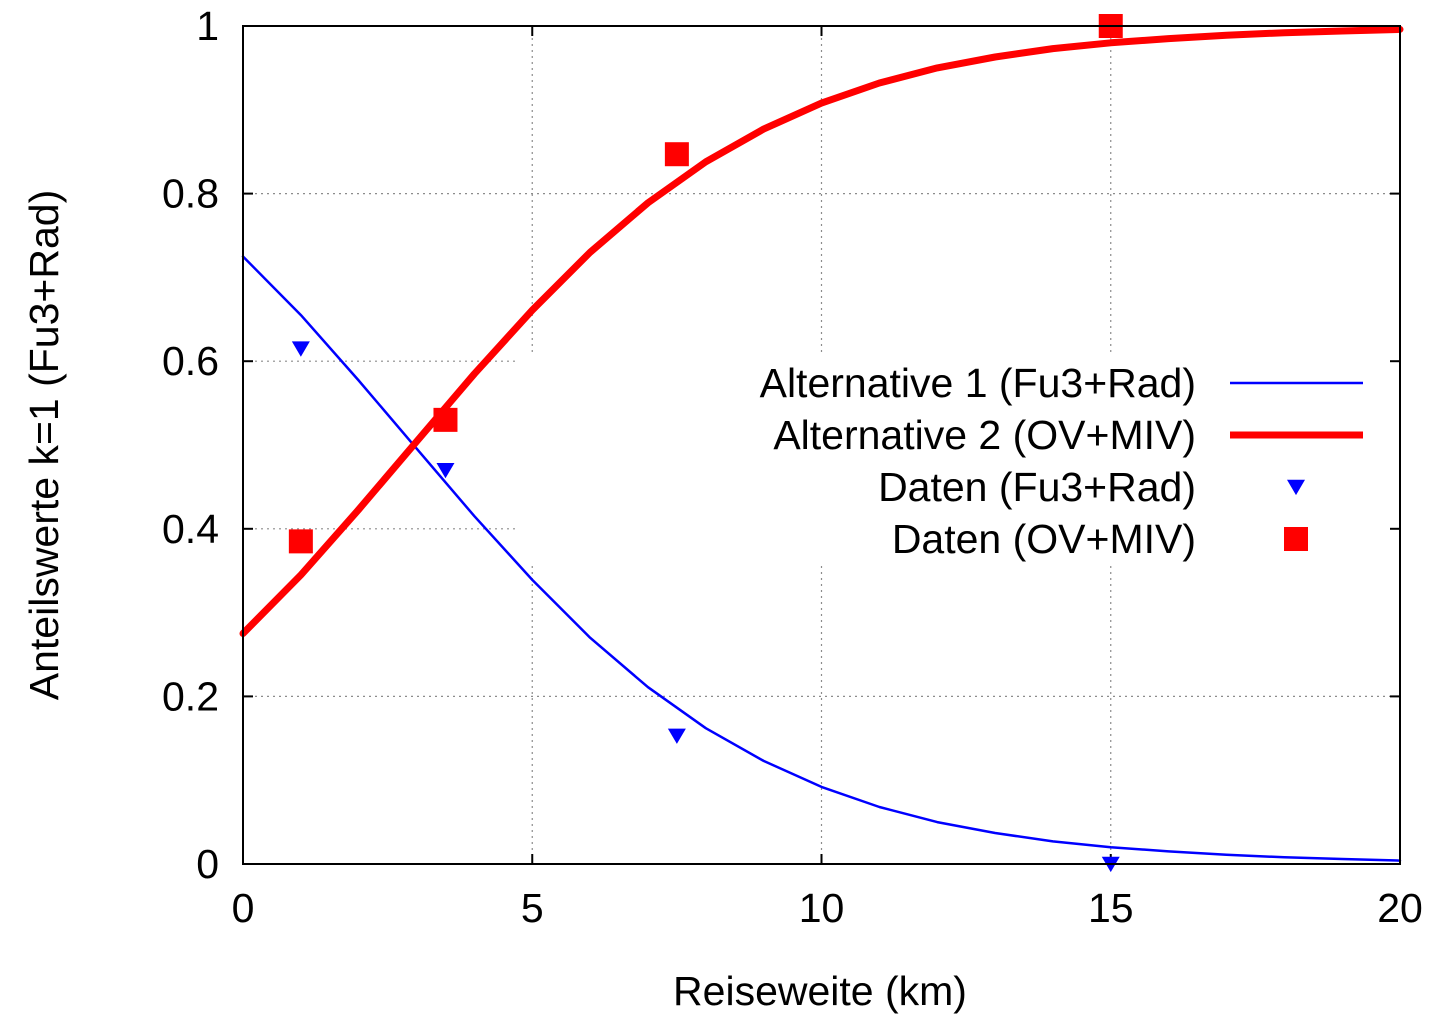 This screenshot has height=1016, width=1438. What do you see at coordinates (207, 864) in the screenshot?
I see `y-tick-label: 0` at bounding box center [207, 864].